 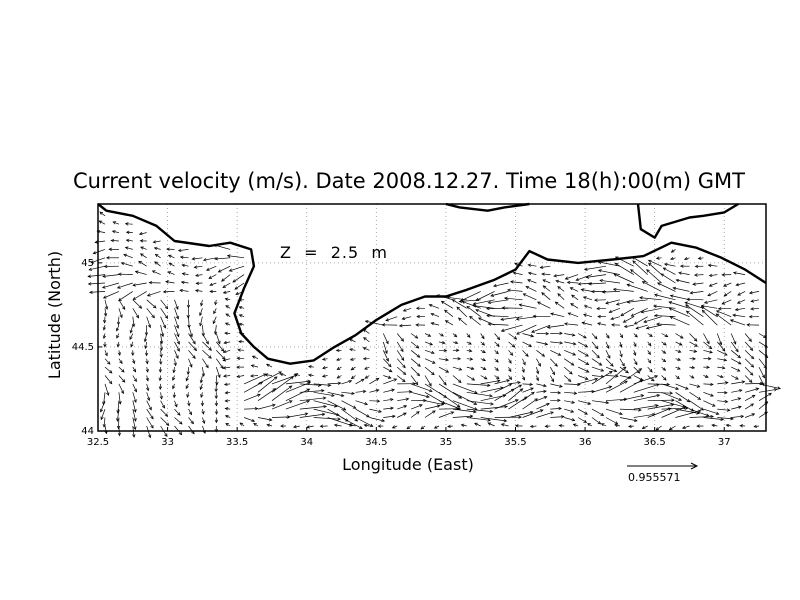 What do you see at coordinates (687, 220) in the screenshot?
I see `kerch-coastline` at bounding box center [687, 220].